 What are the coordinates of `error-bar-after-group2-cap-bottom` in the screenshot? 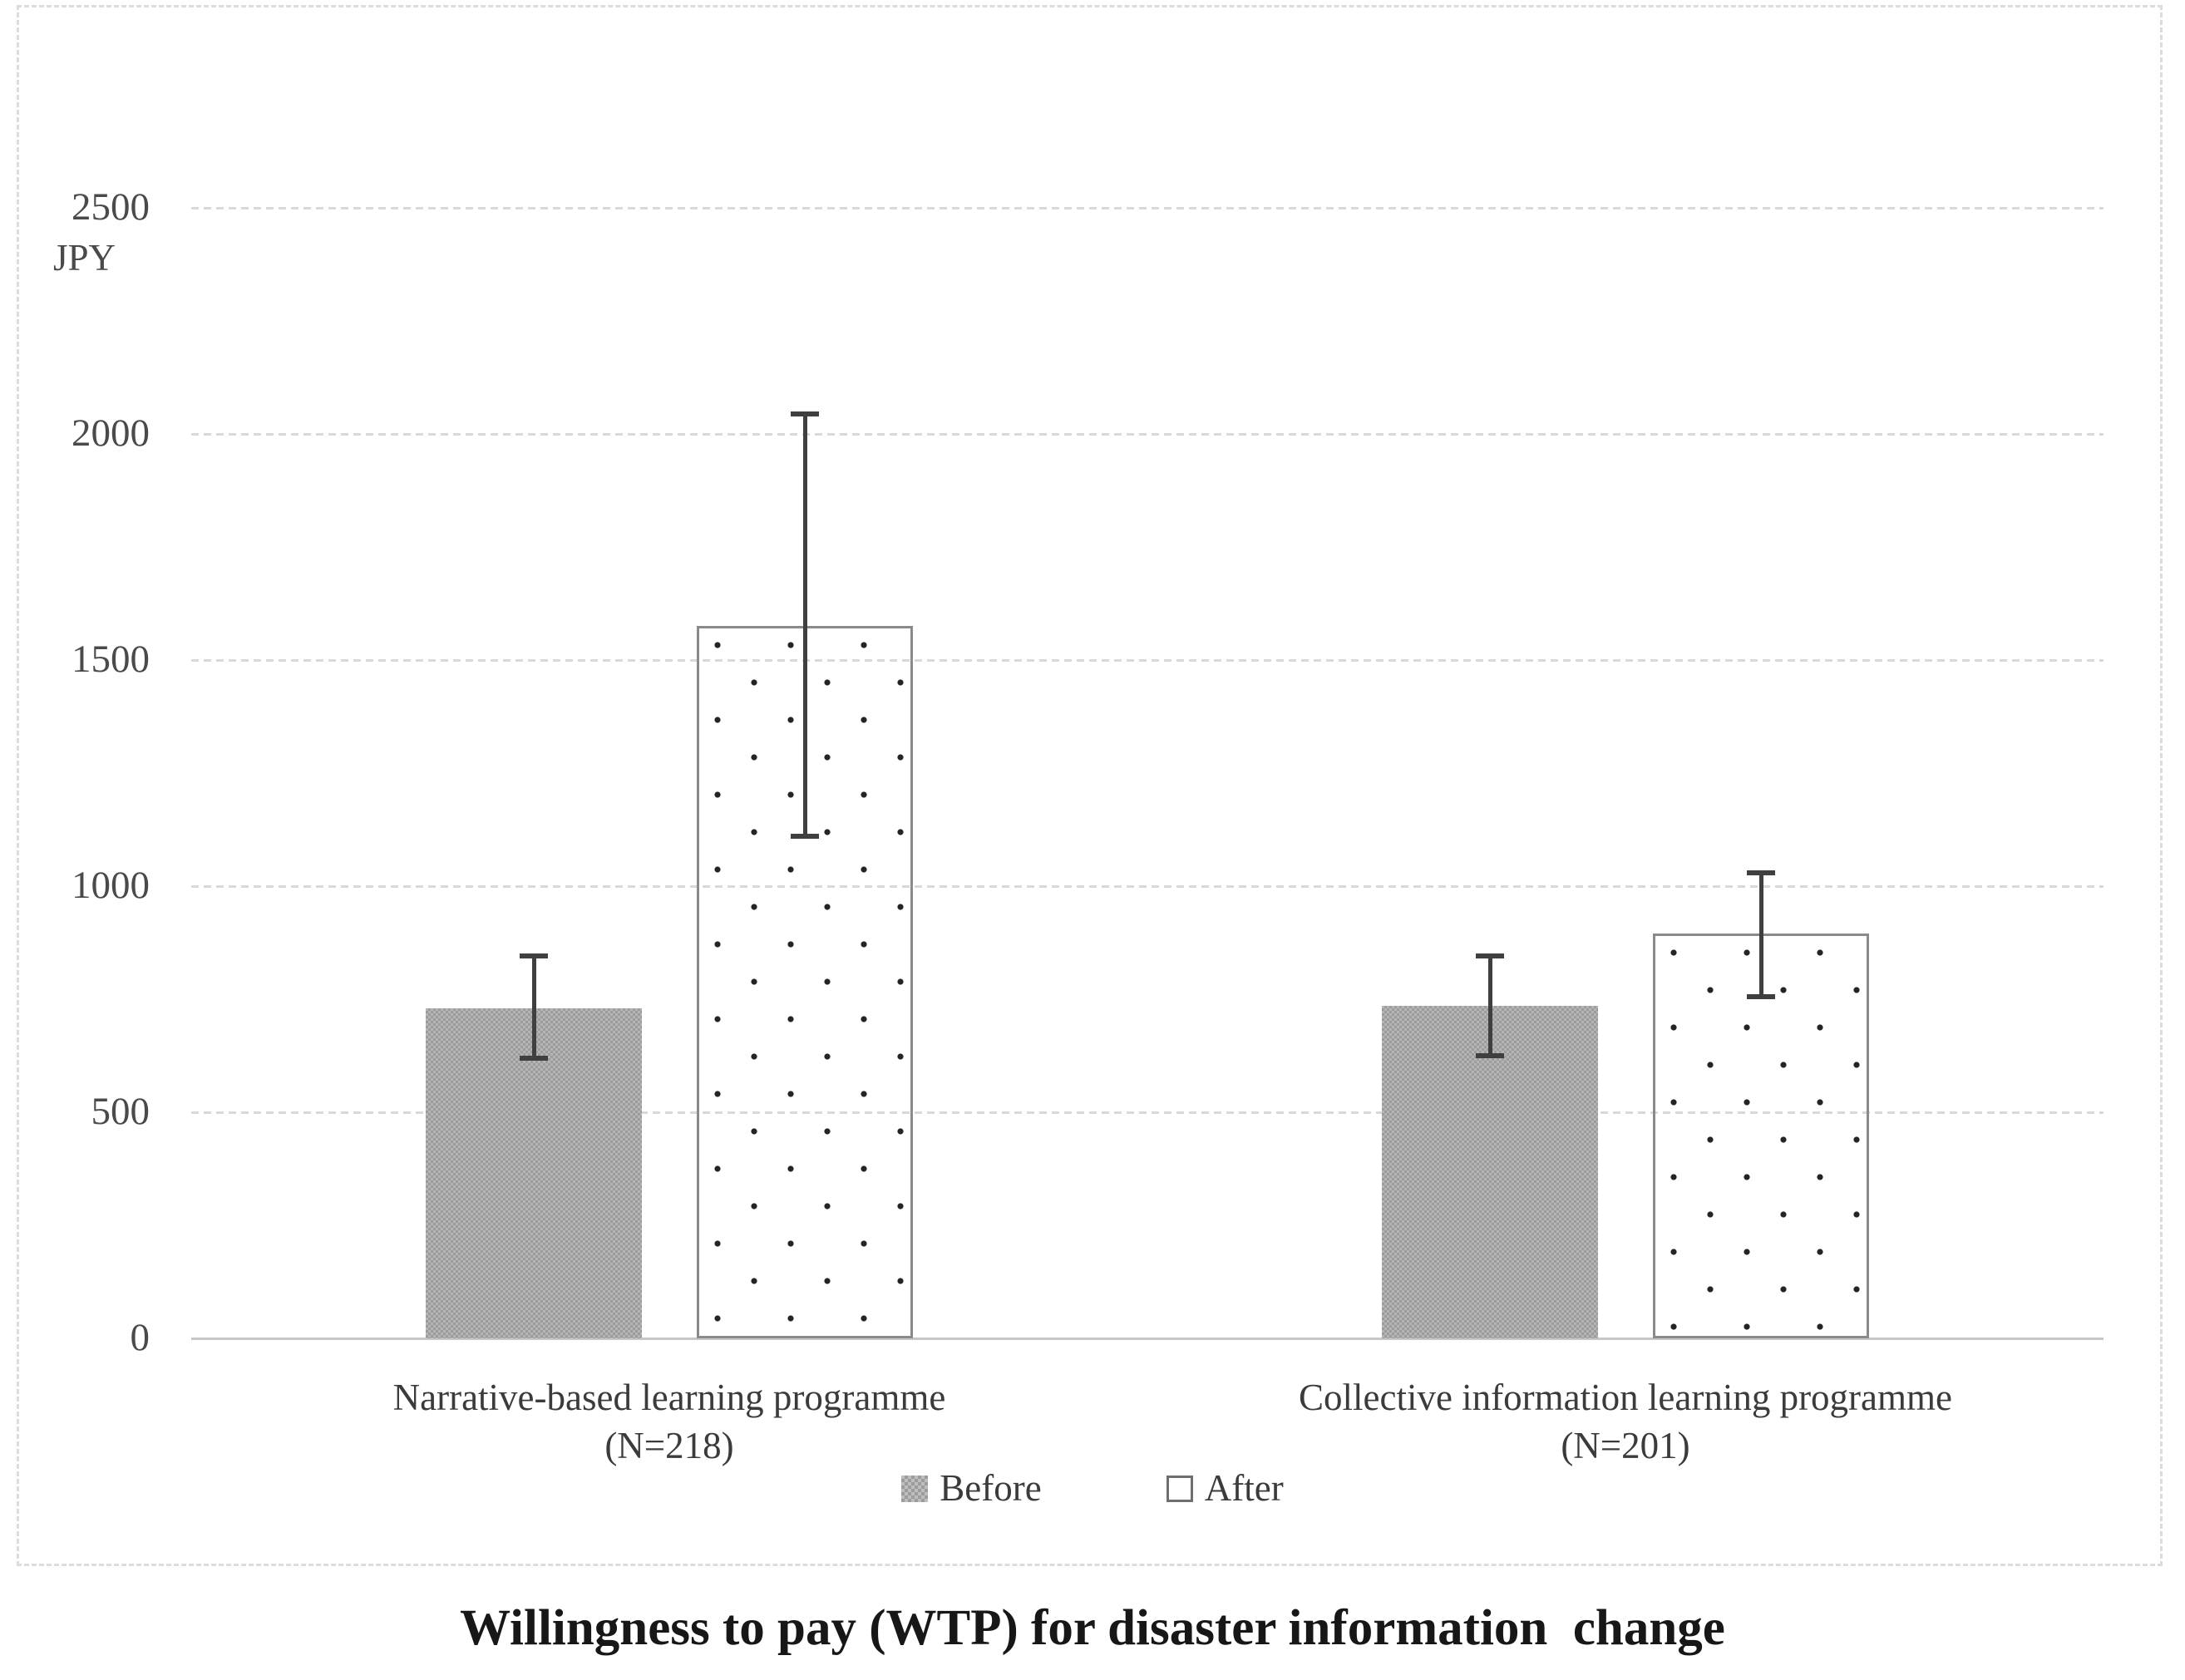 It's located at (1761, 997).